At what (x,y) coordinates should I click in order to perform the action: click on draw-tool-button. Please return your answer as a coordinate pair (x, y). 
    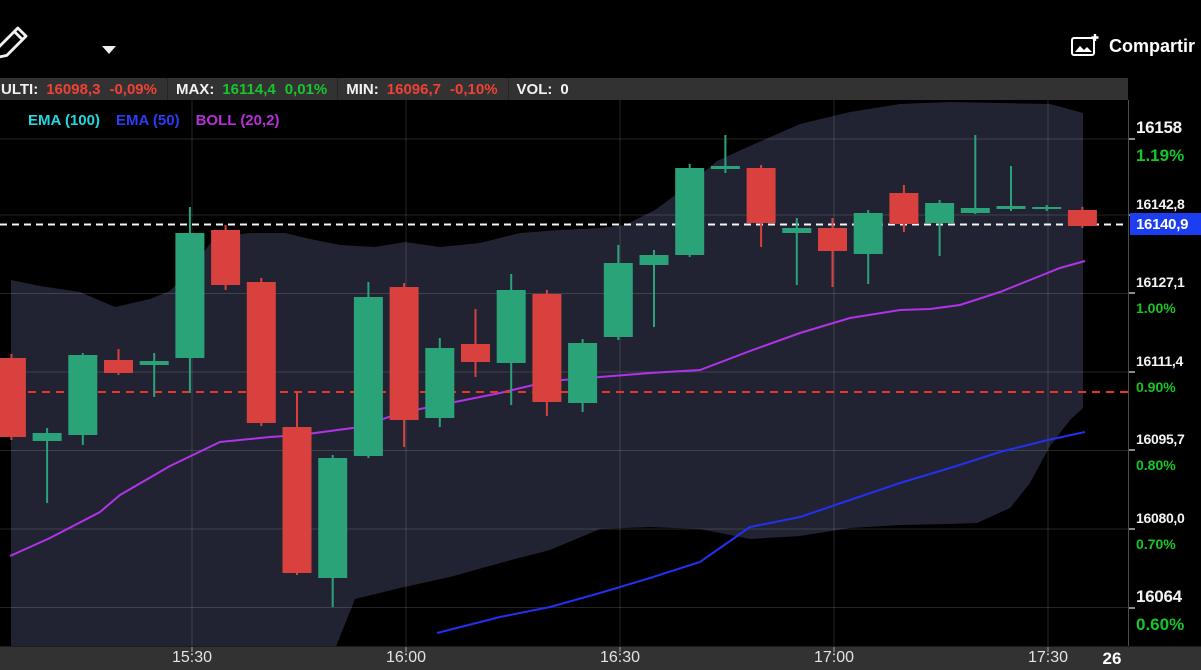
    Looking at the image, I should click on (16, 42).